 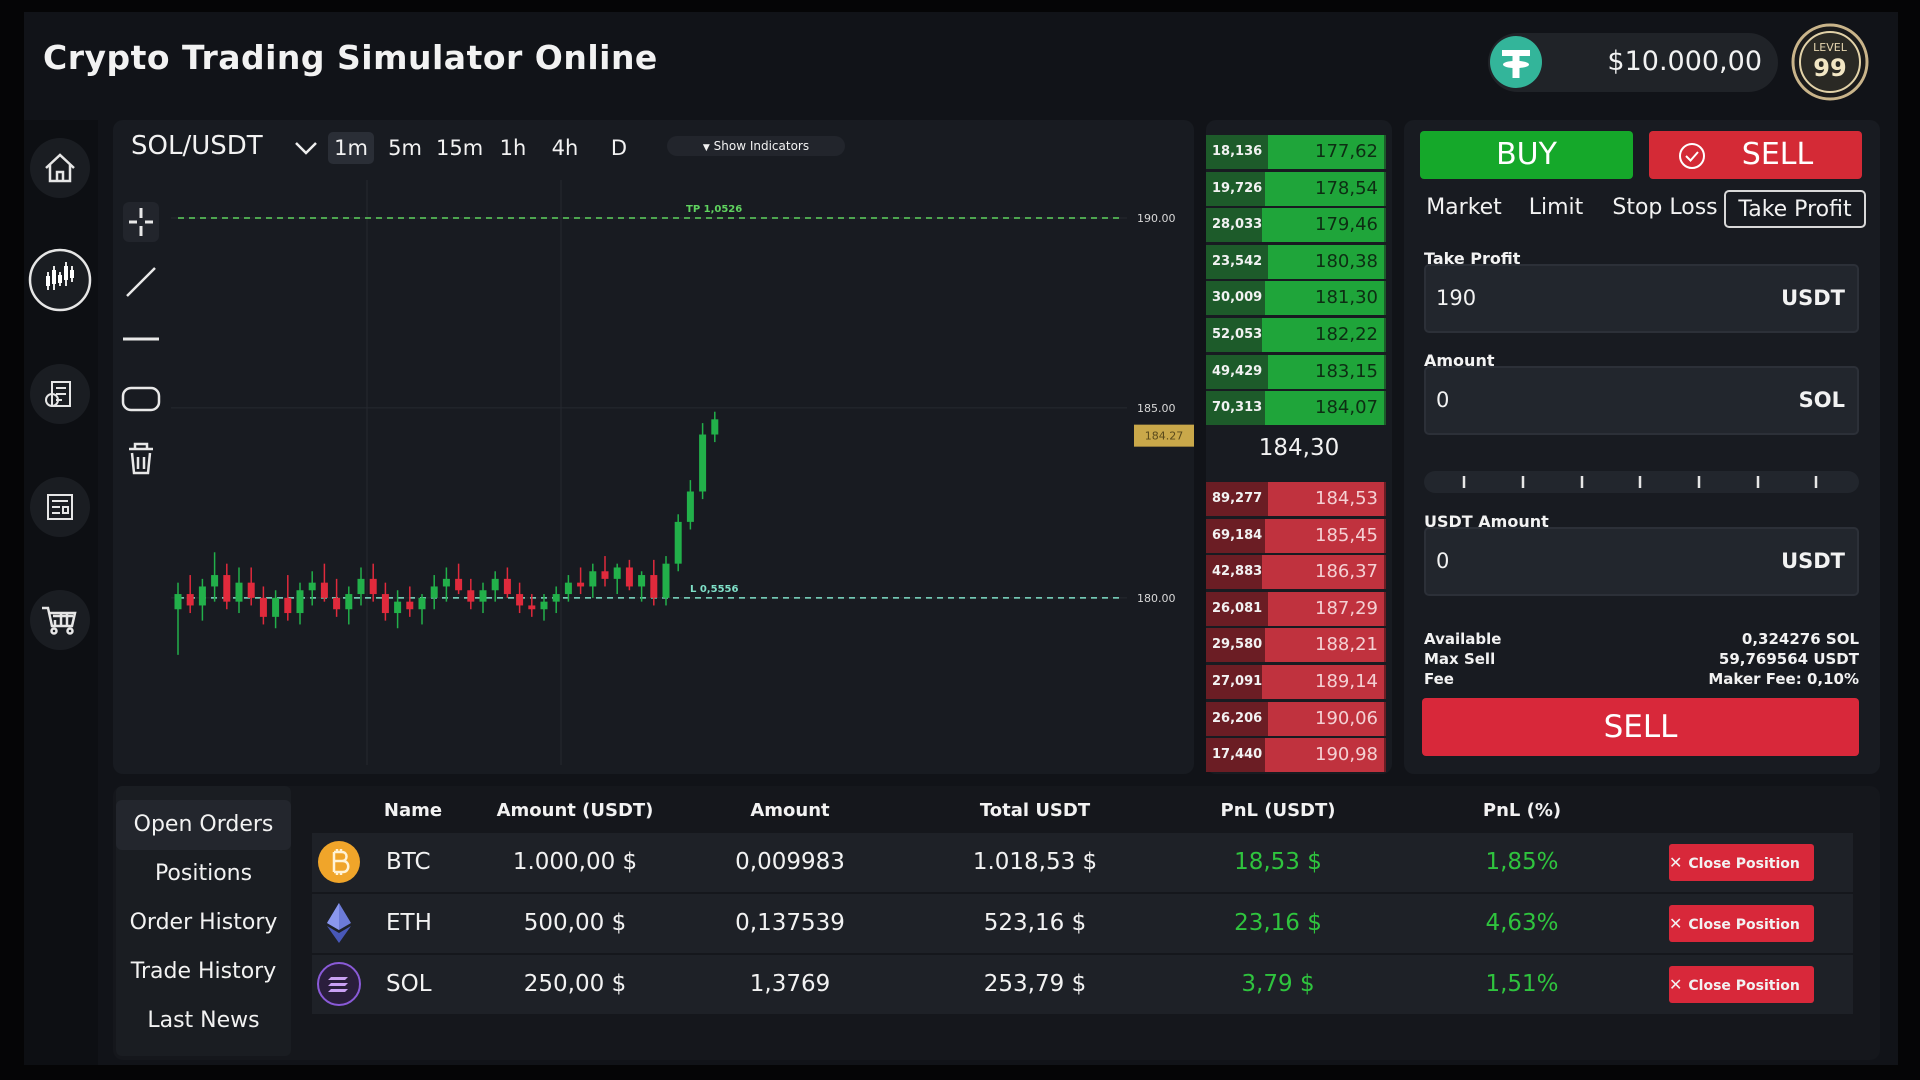 I want to click on field-input: 0 USDT, so click(x=1641, y=561).